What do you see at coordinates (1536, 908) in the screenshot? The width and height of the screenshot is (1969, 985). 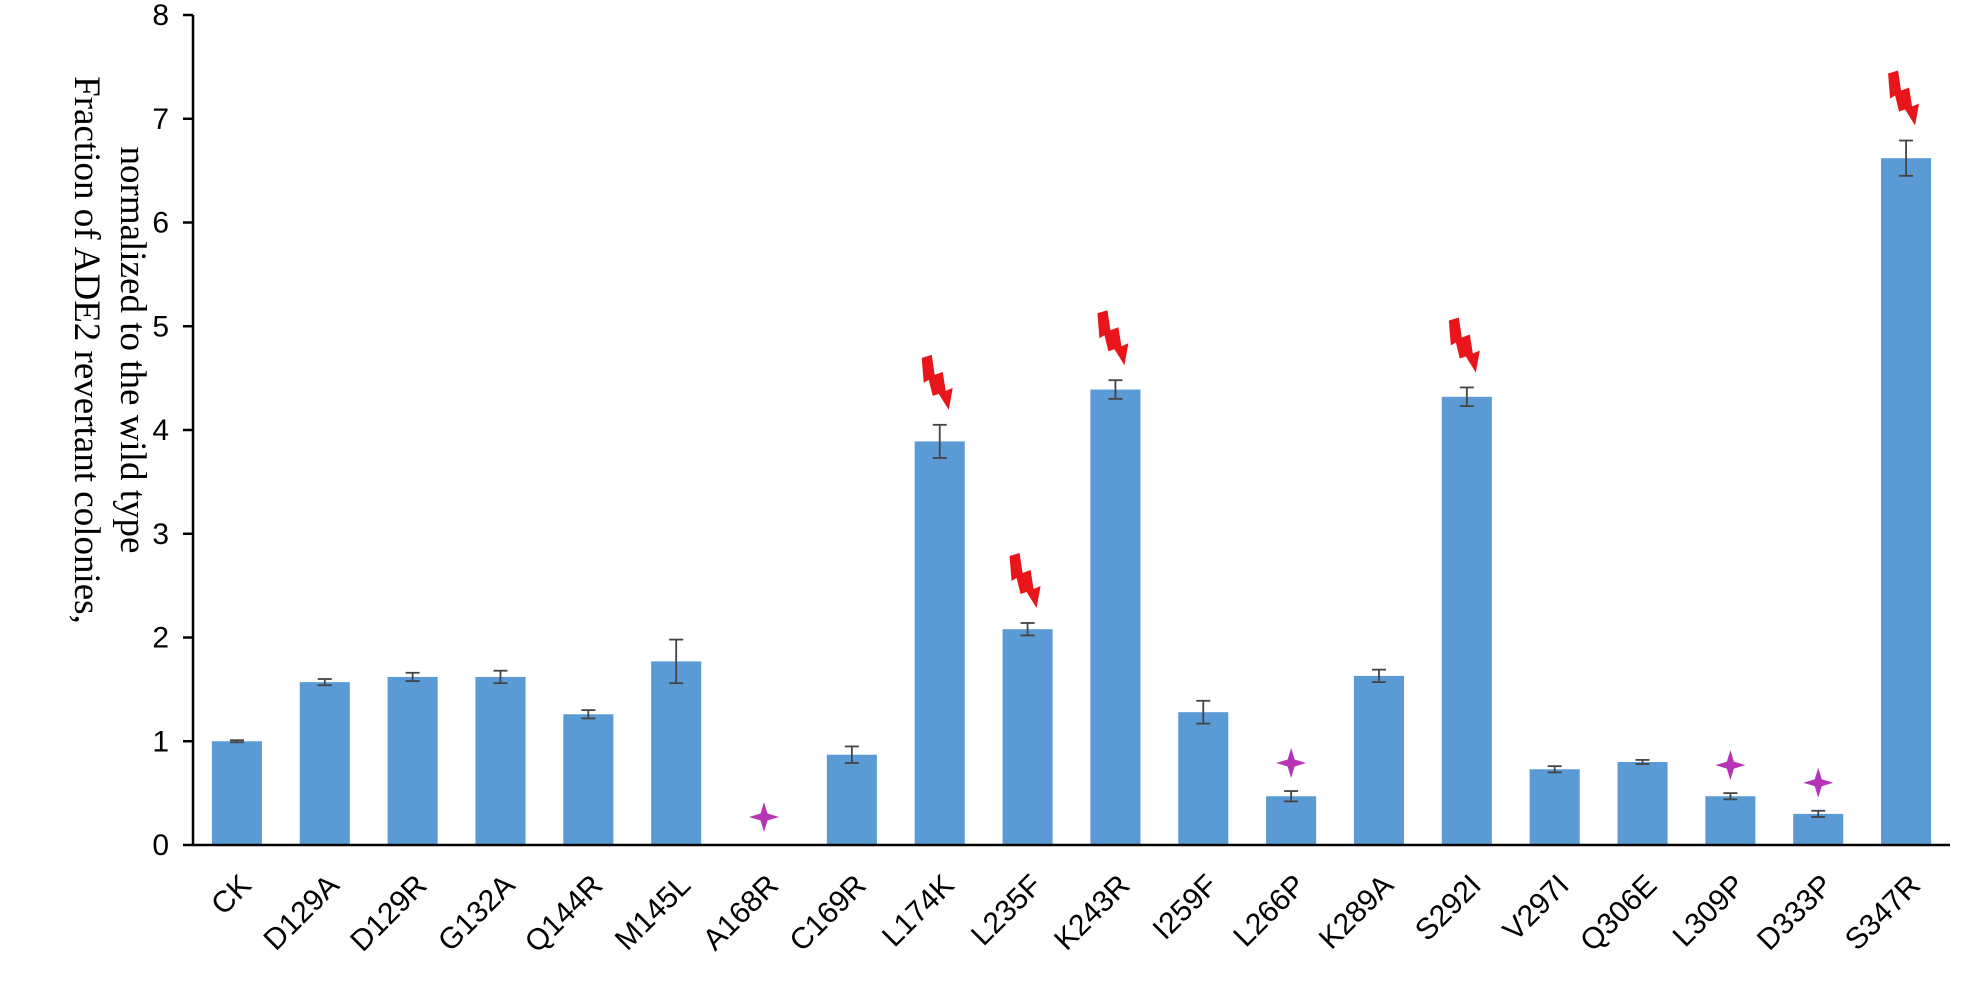 I see `x-tick-label-V297I: V297I` at bounding box center [1536, 908].